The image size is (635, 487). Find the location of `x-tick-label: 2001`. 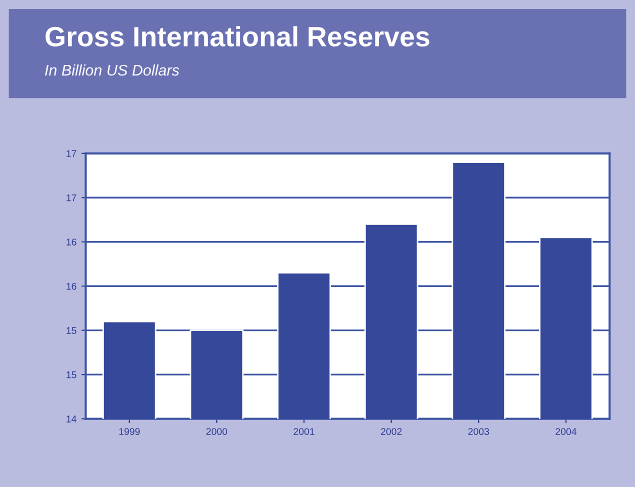

x-tick-label: 2001 is located at coordinates (304, 431).